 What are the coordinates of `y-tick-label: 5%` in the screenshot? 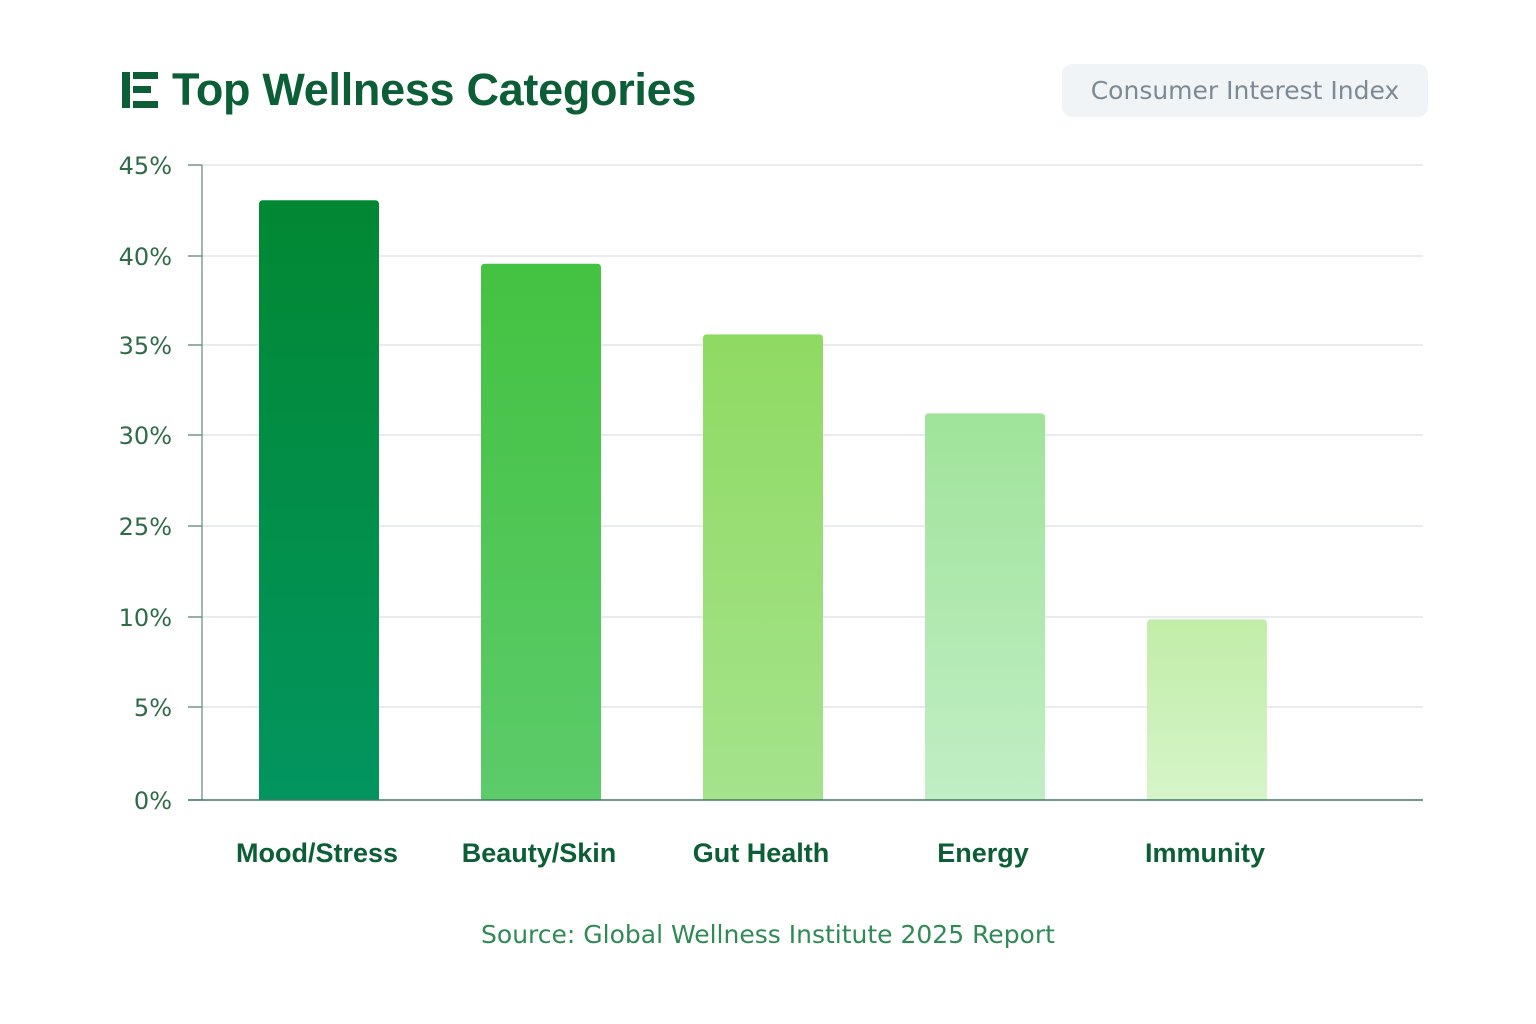 It's located at (153, 708).